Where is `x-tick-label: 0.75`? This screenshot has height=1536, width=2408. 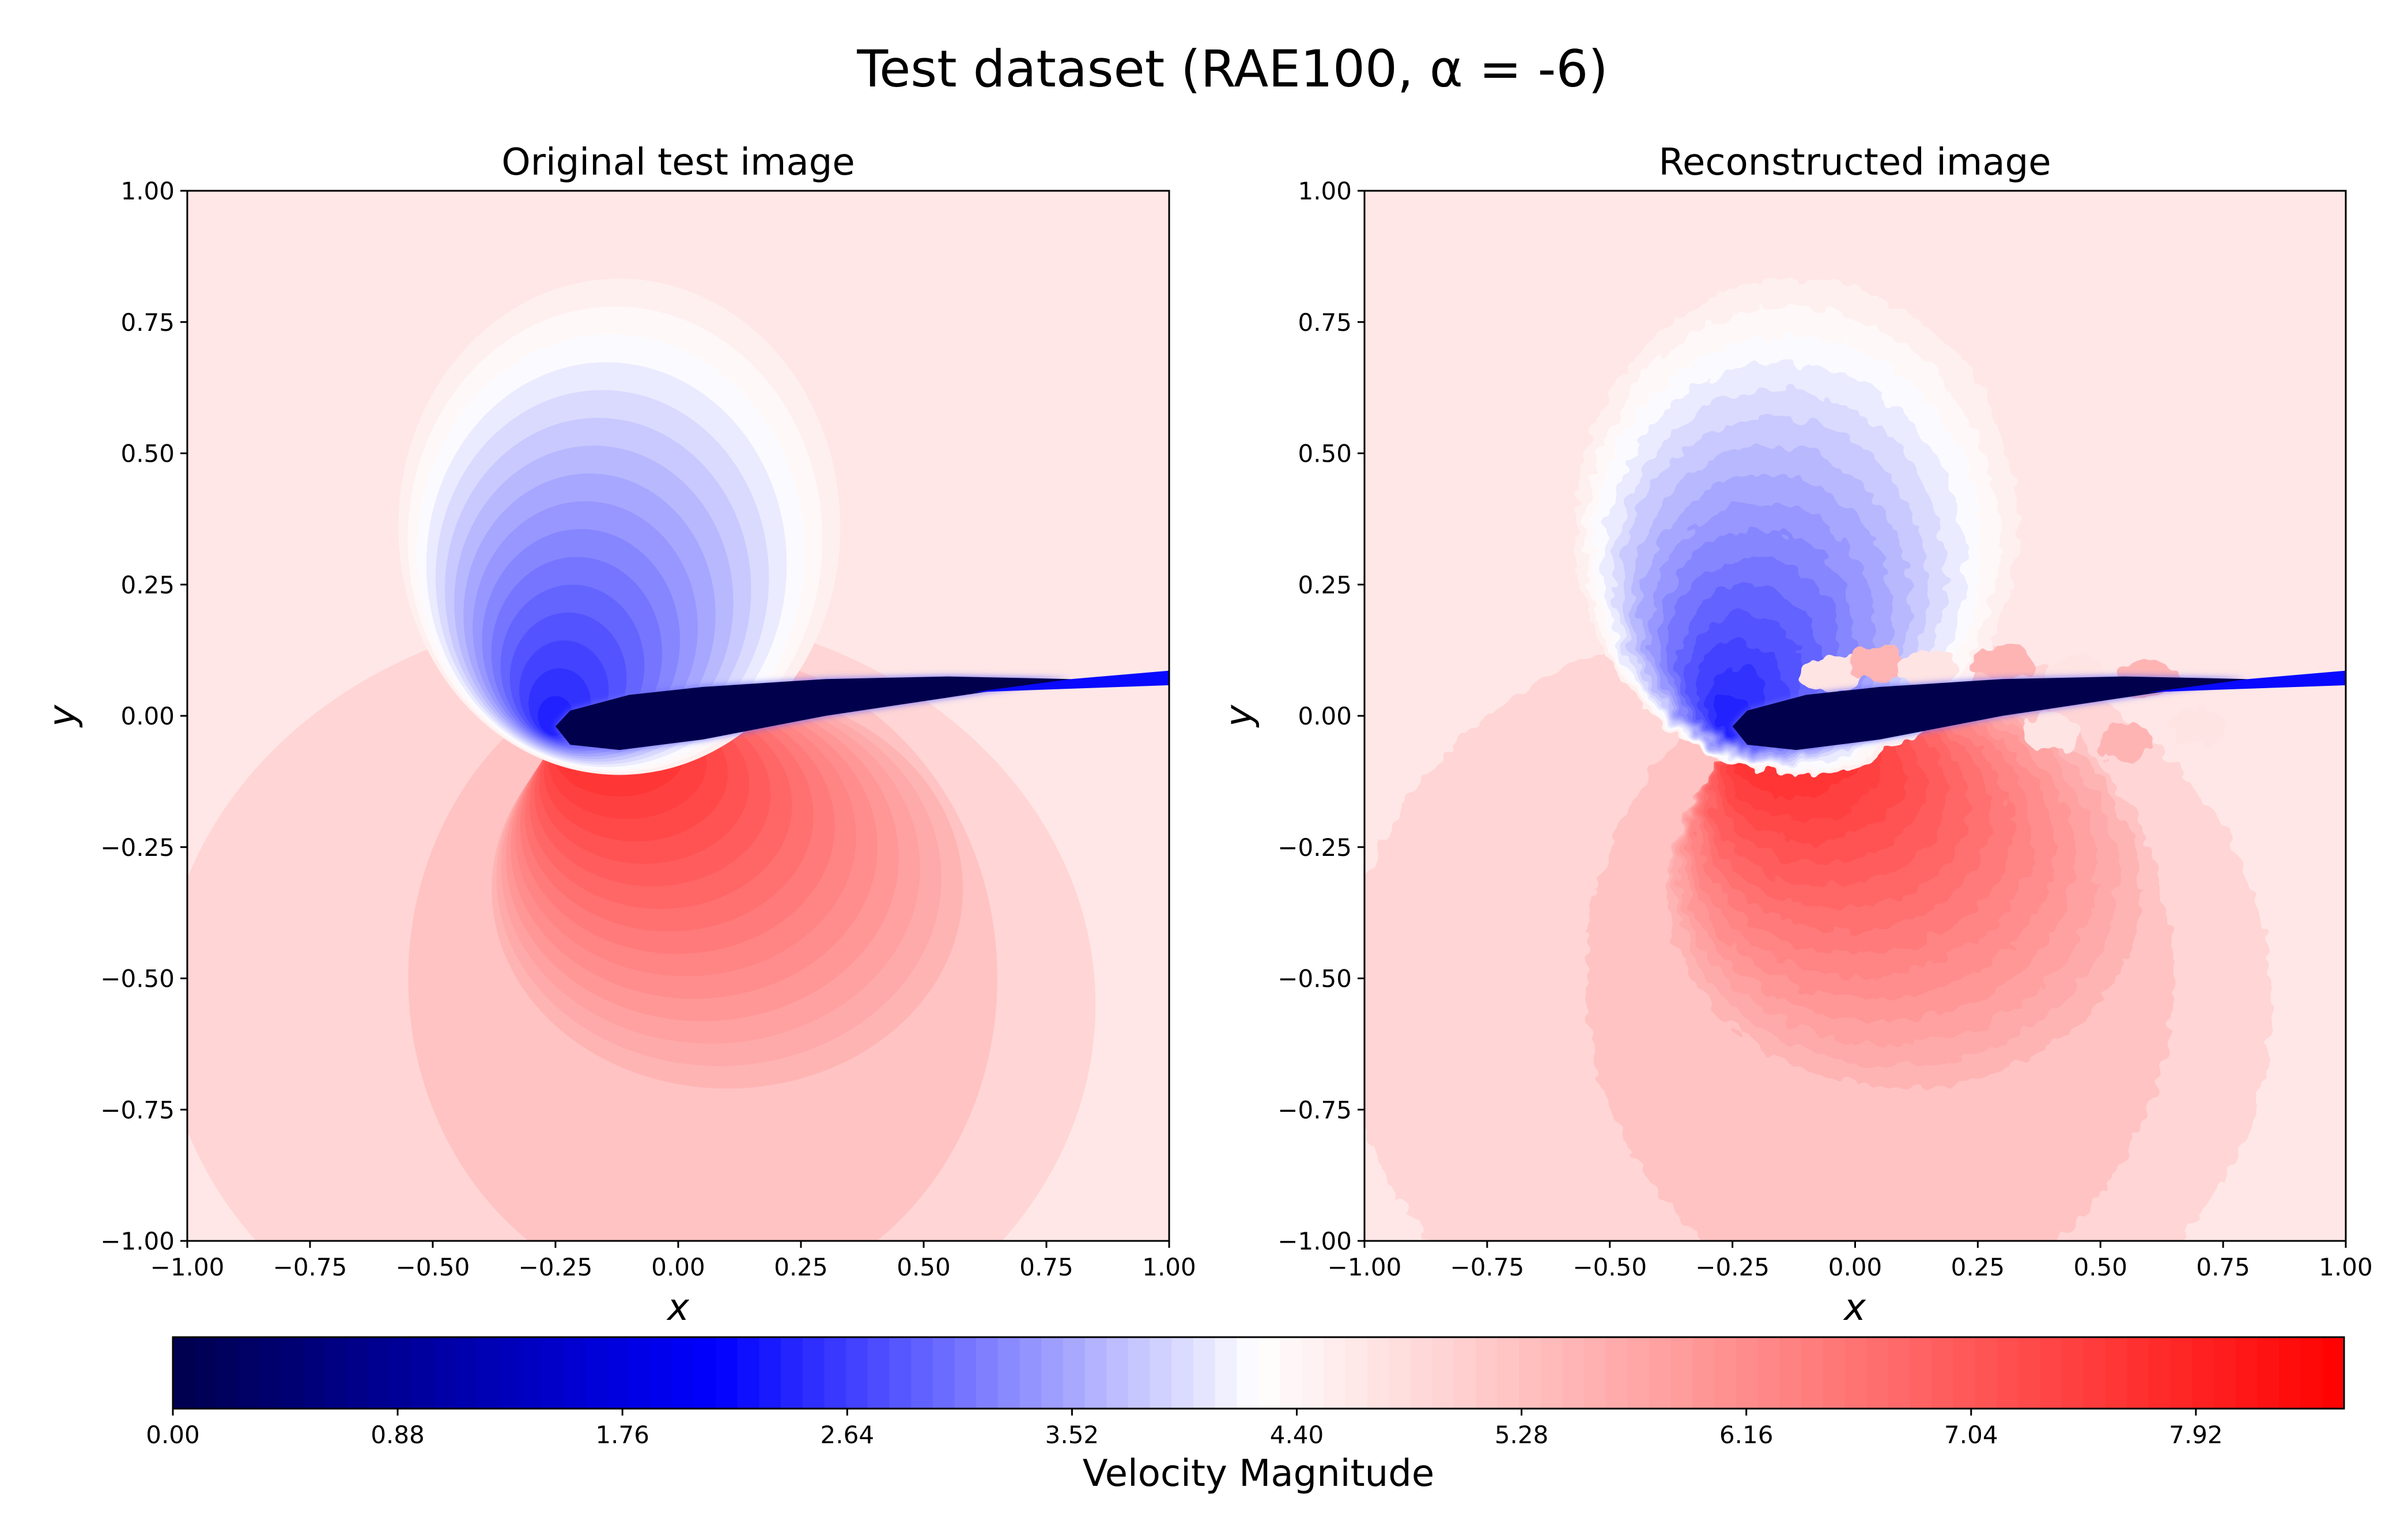
x-tick-label: 0.75 is located at coordinates (1046, 1267).